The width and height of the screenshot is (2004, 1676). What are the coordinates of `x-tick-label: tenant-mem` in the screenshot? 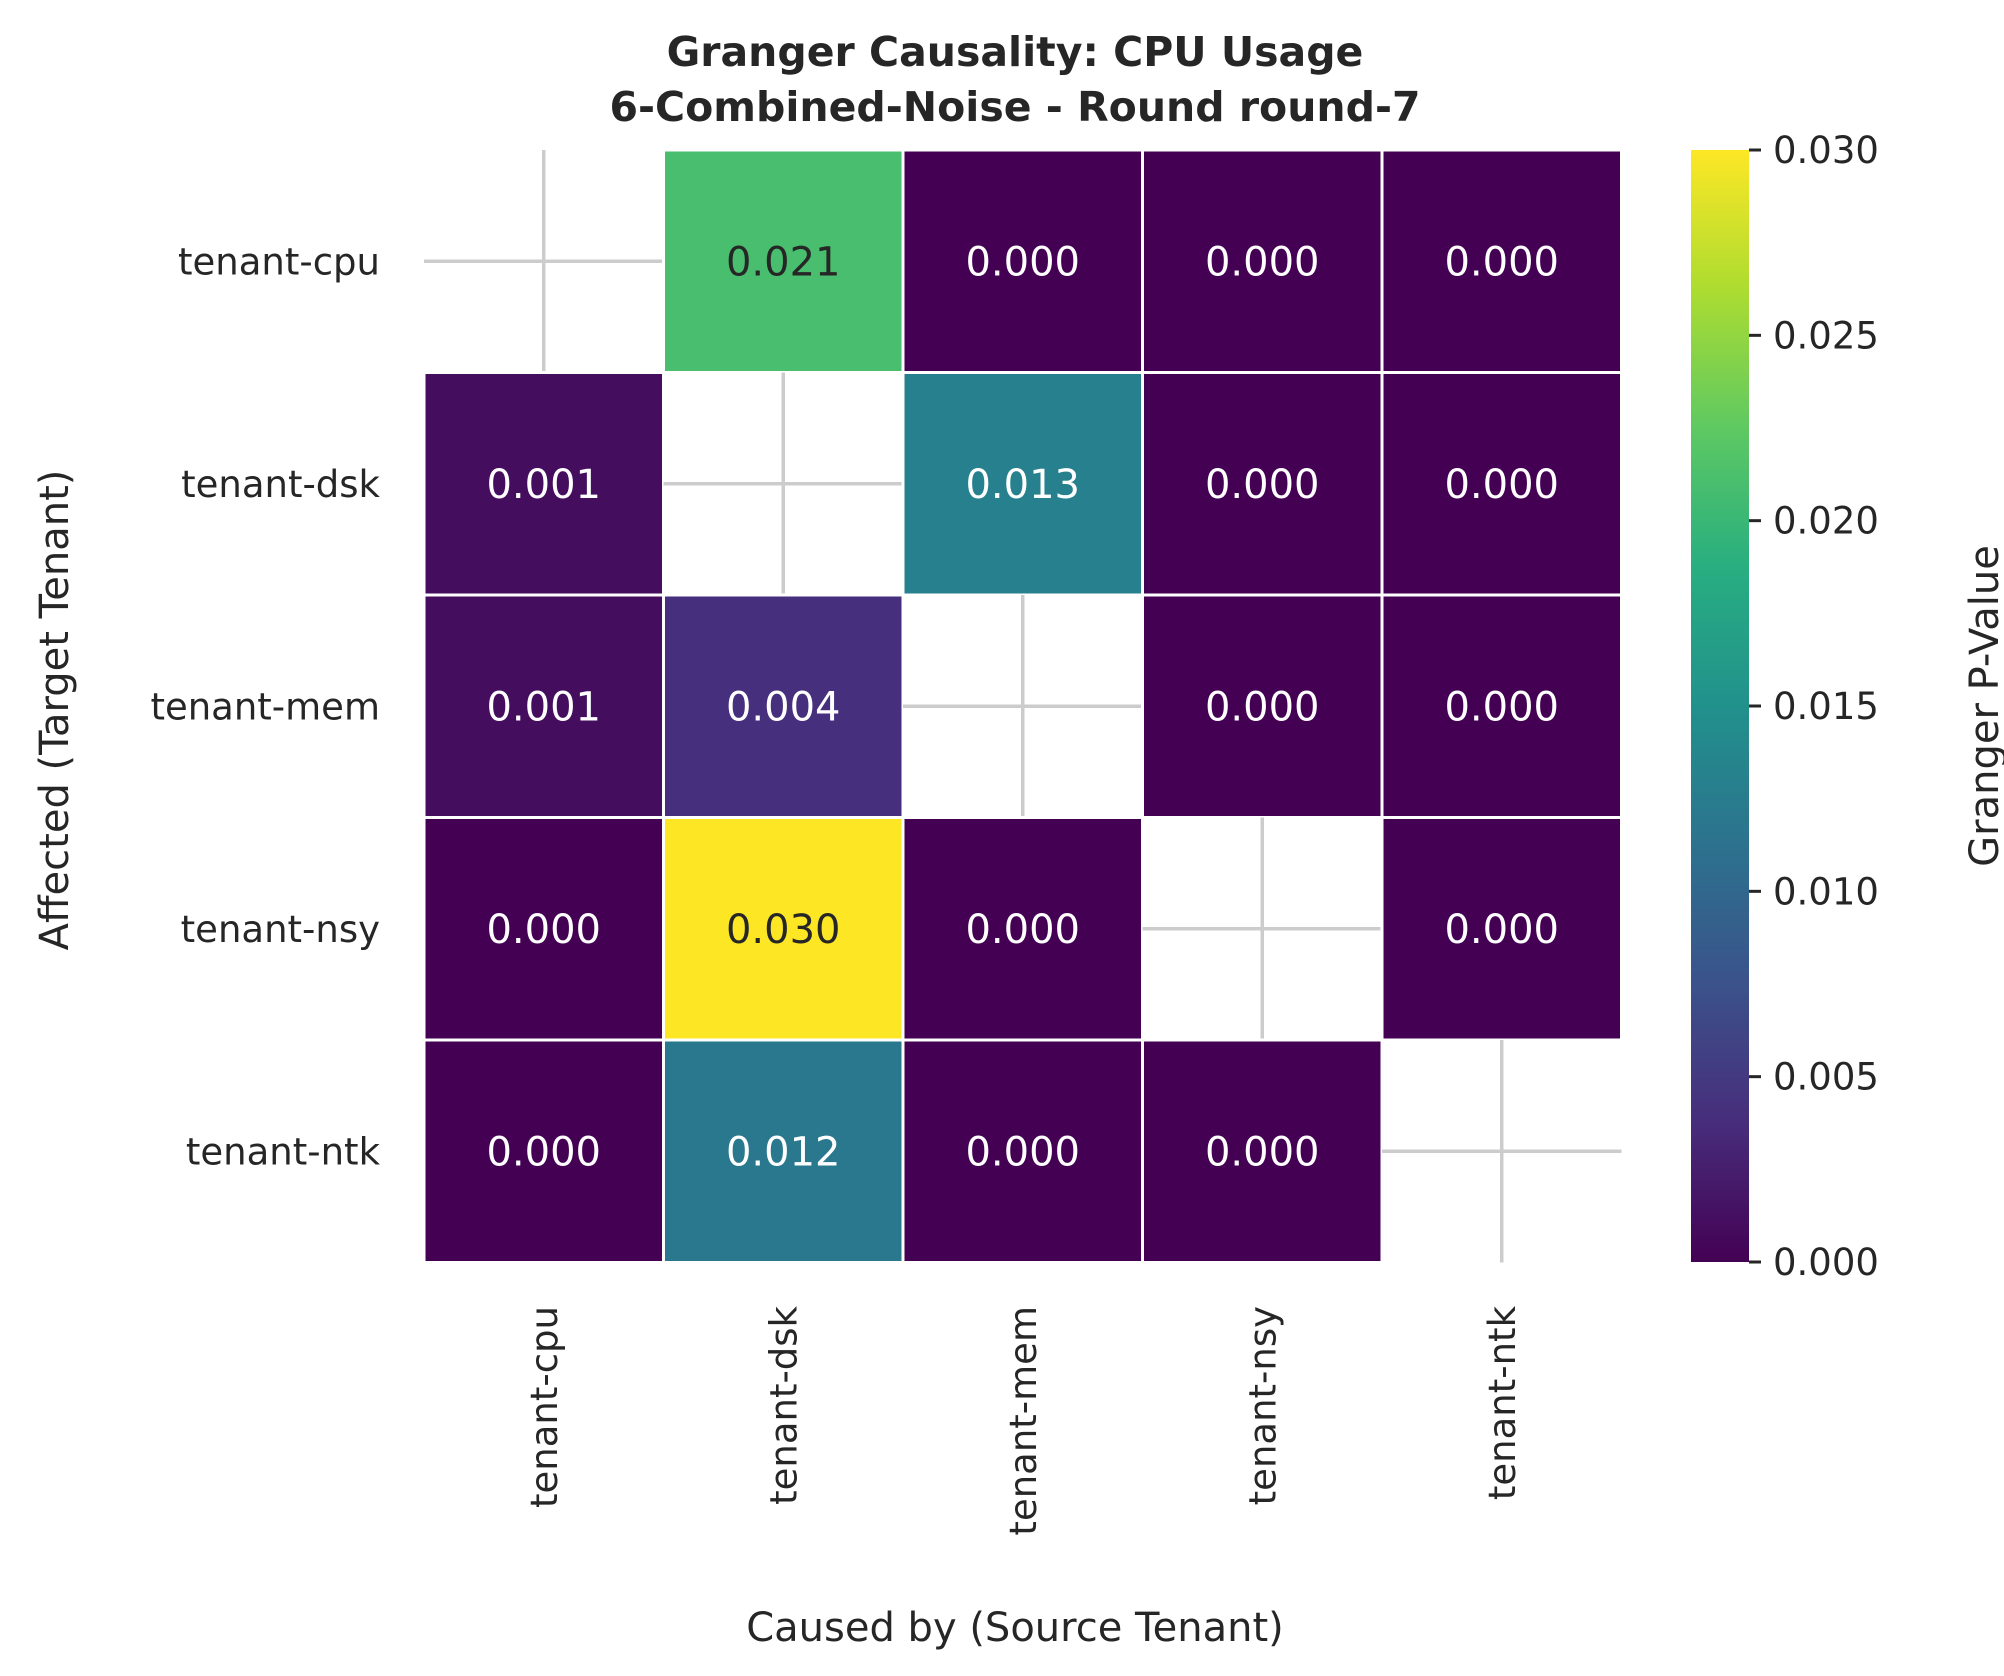 It's located at (1023, 1421).